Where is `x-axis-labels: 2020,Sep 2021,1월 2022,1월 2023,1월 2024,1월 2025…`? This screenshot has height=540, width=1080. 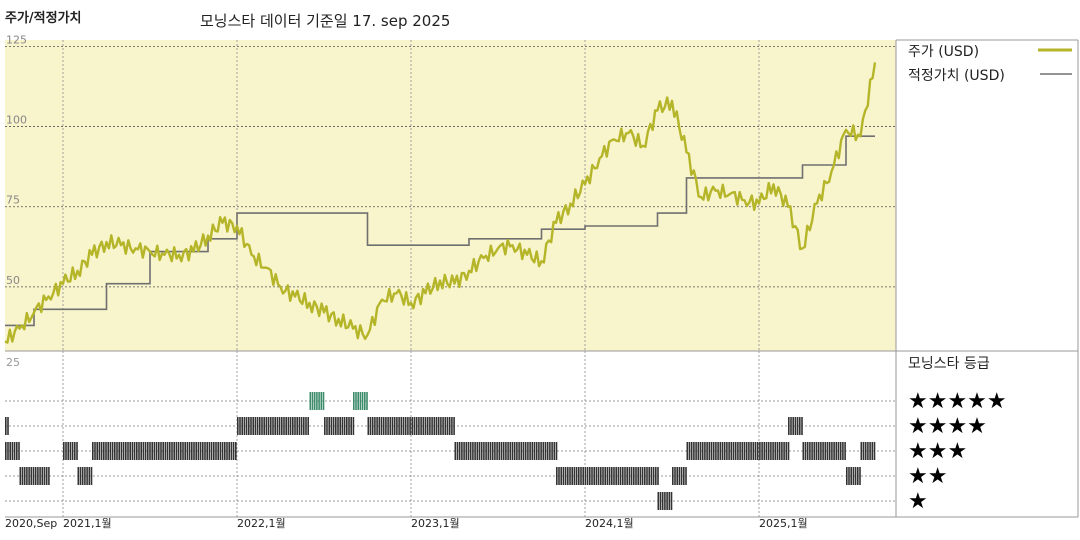
x-axis-labels: 2020,Sep 2021,1월 2022,1월 2023,1월 2024,1월 2025… is located at coordinates (406, 523).